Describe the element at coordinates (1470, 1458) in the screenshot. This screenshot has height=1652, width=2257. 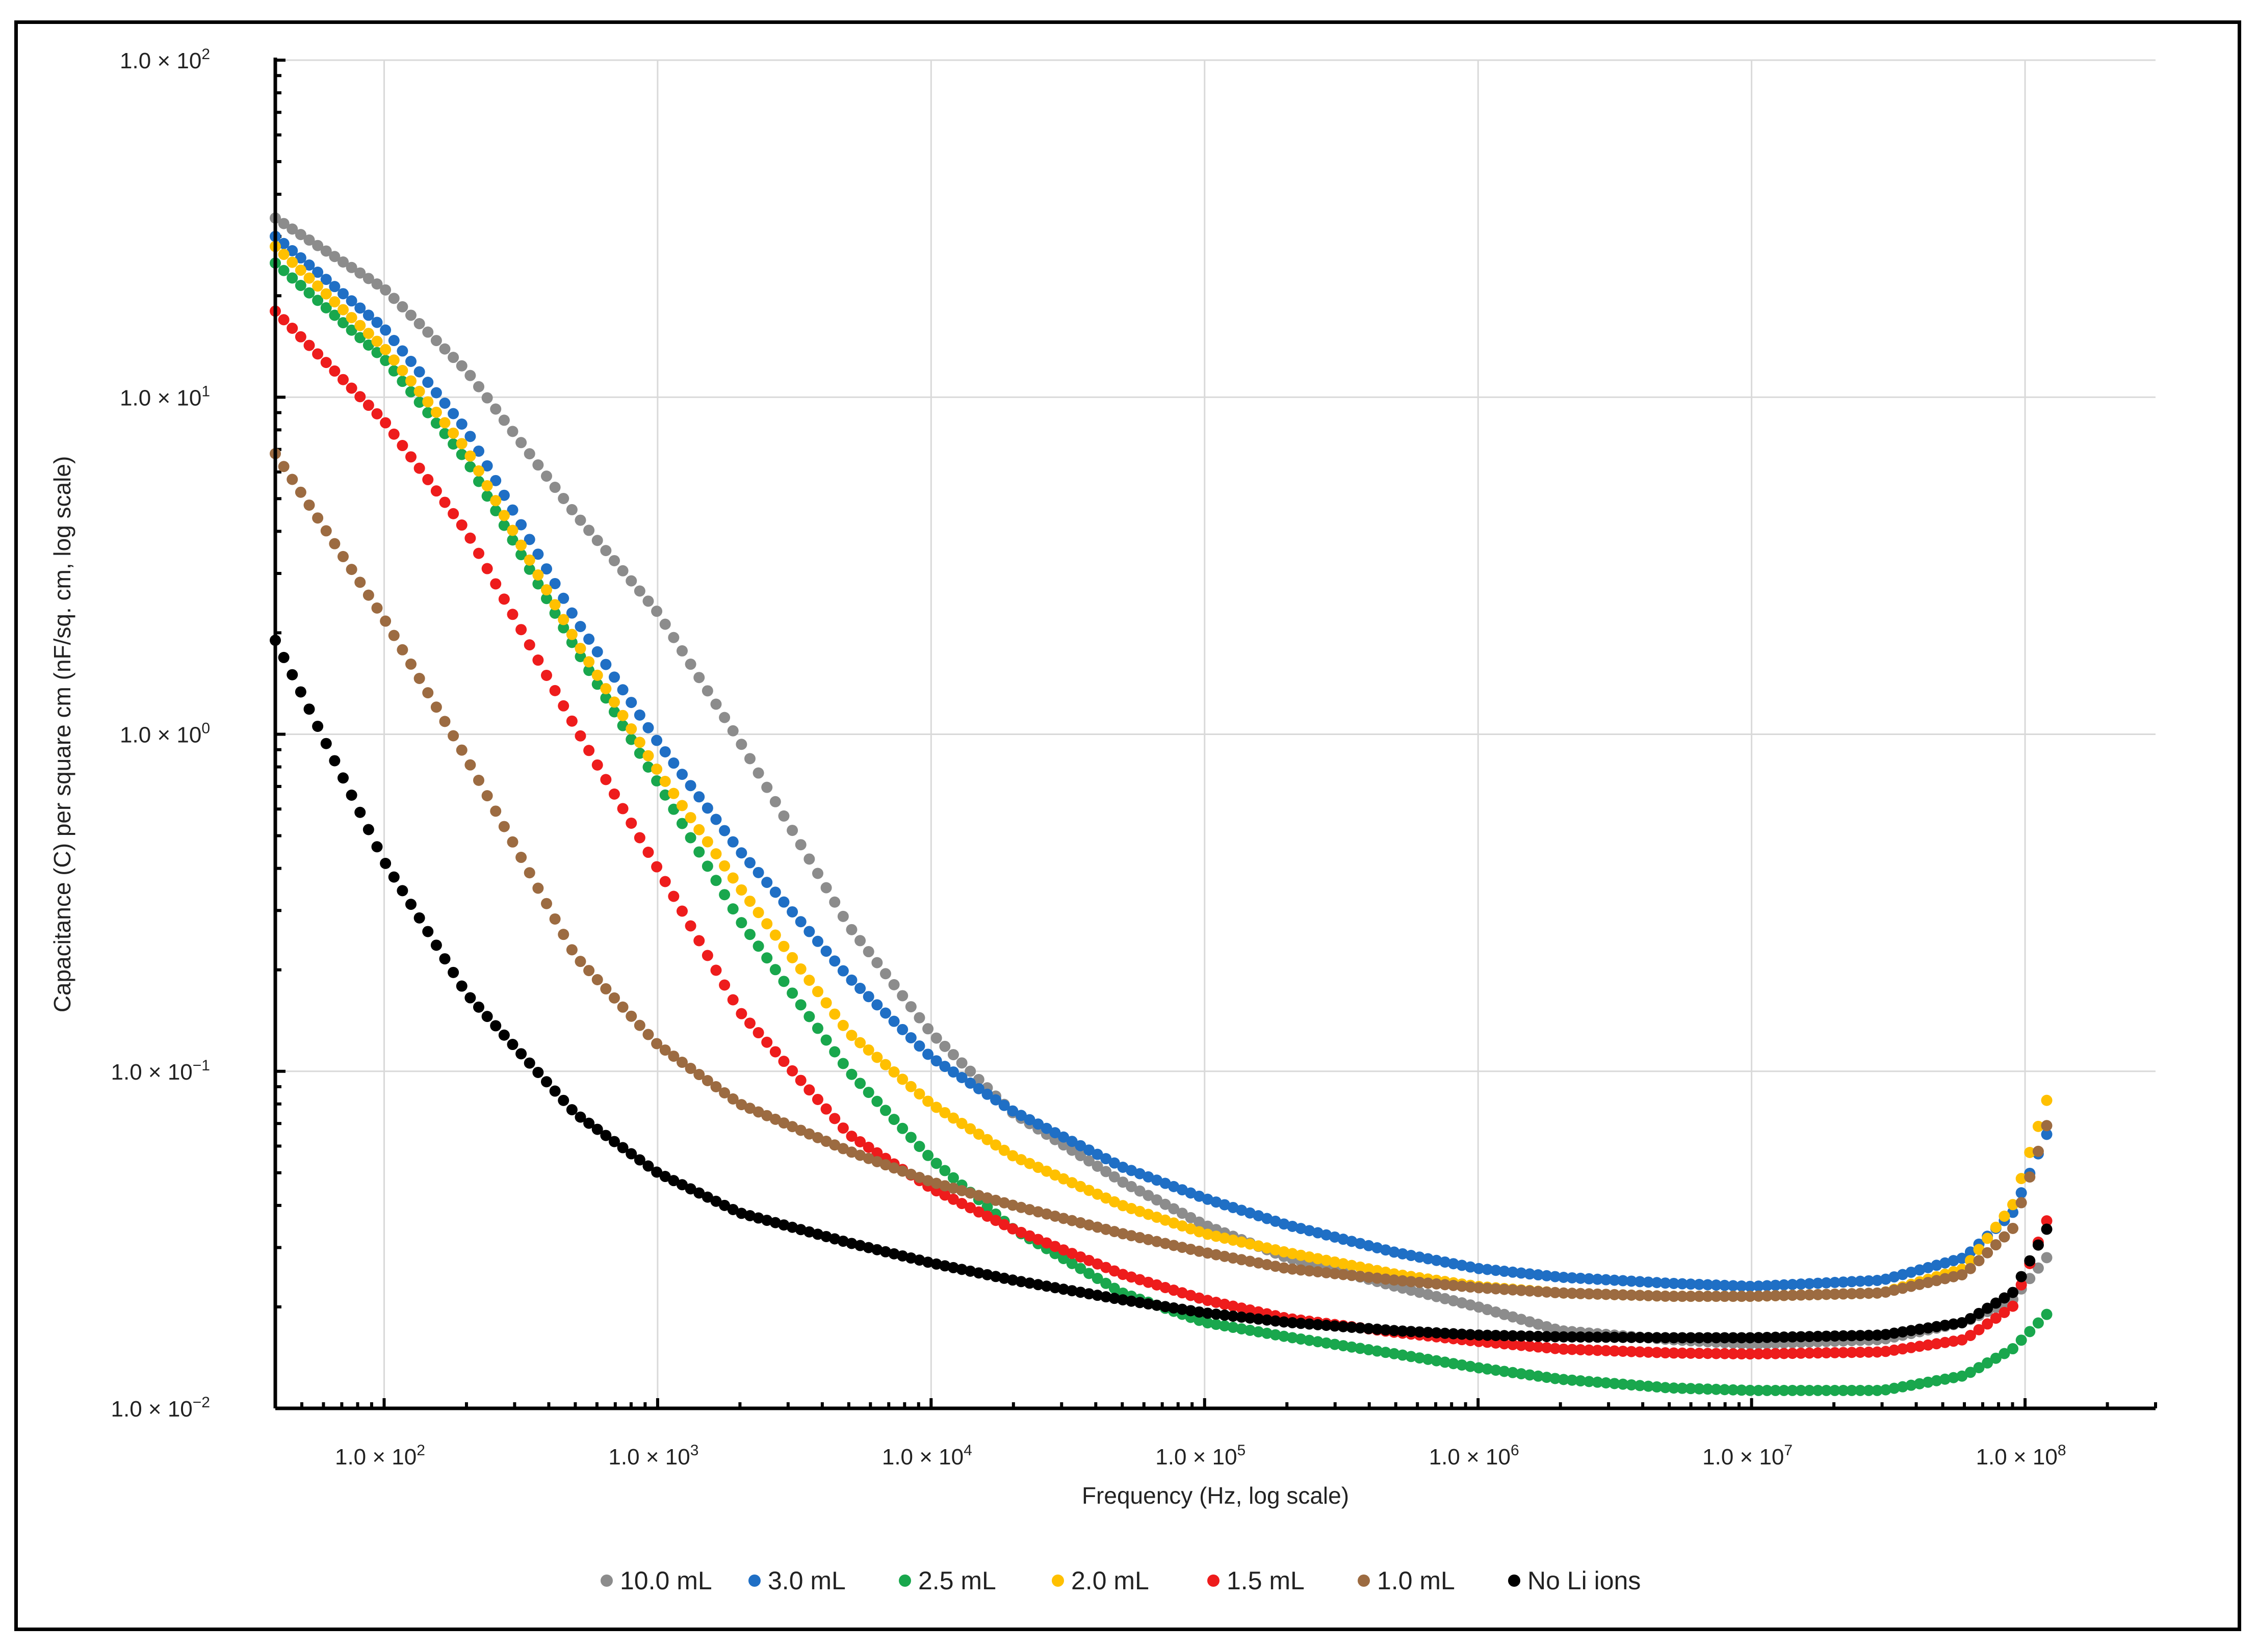
I see `x-tick-mantissa: 1.0 × 10` at that location.